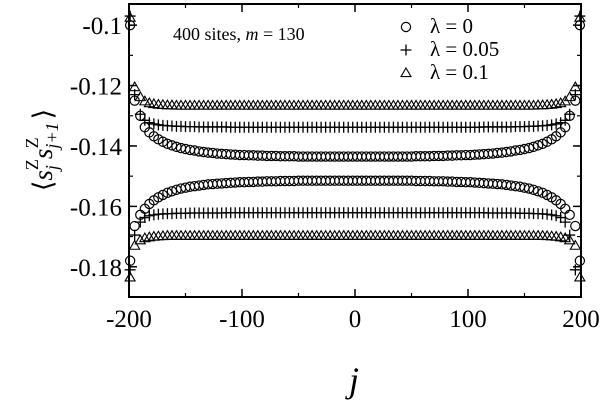 The width and height of the screenshot is (605, 403). Describe the element at coordinates (406, 72) in the screenshot. I see `legend-triangle-marker` at that location.